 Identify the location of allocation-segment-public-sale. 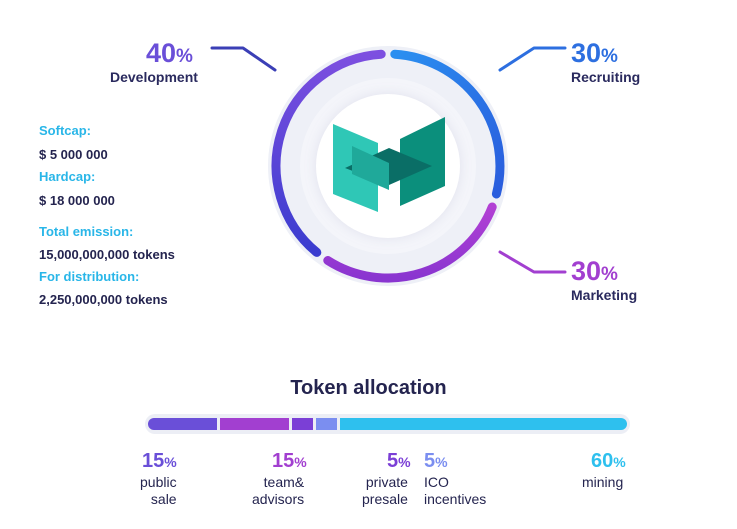
(182, 424).